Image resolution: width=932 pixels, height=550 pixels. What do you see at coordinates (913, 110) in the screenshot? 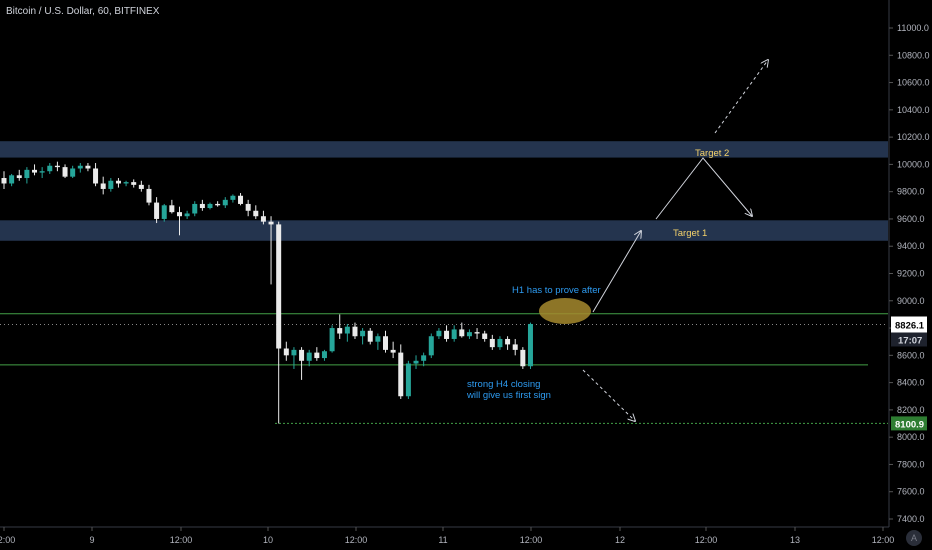
I see `price-tick-label: 10400.0` at bounding box center [913, 110].